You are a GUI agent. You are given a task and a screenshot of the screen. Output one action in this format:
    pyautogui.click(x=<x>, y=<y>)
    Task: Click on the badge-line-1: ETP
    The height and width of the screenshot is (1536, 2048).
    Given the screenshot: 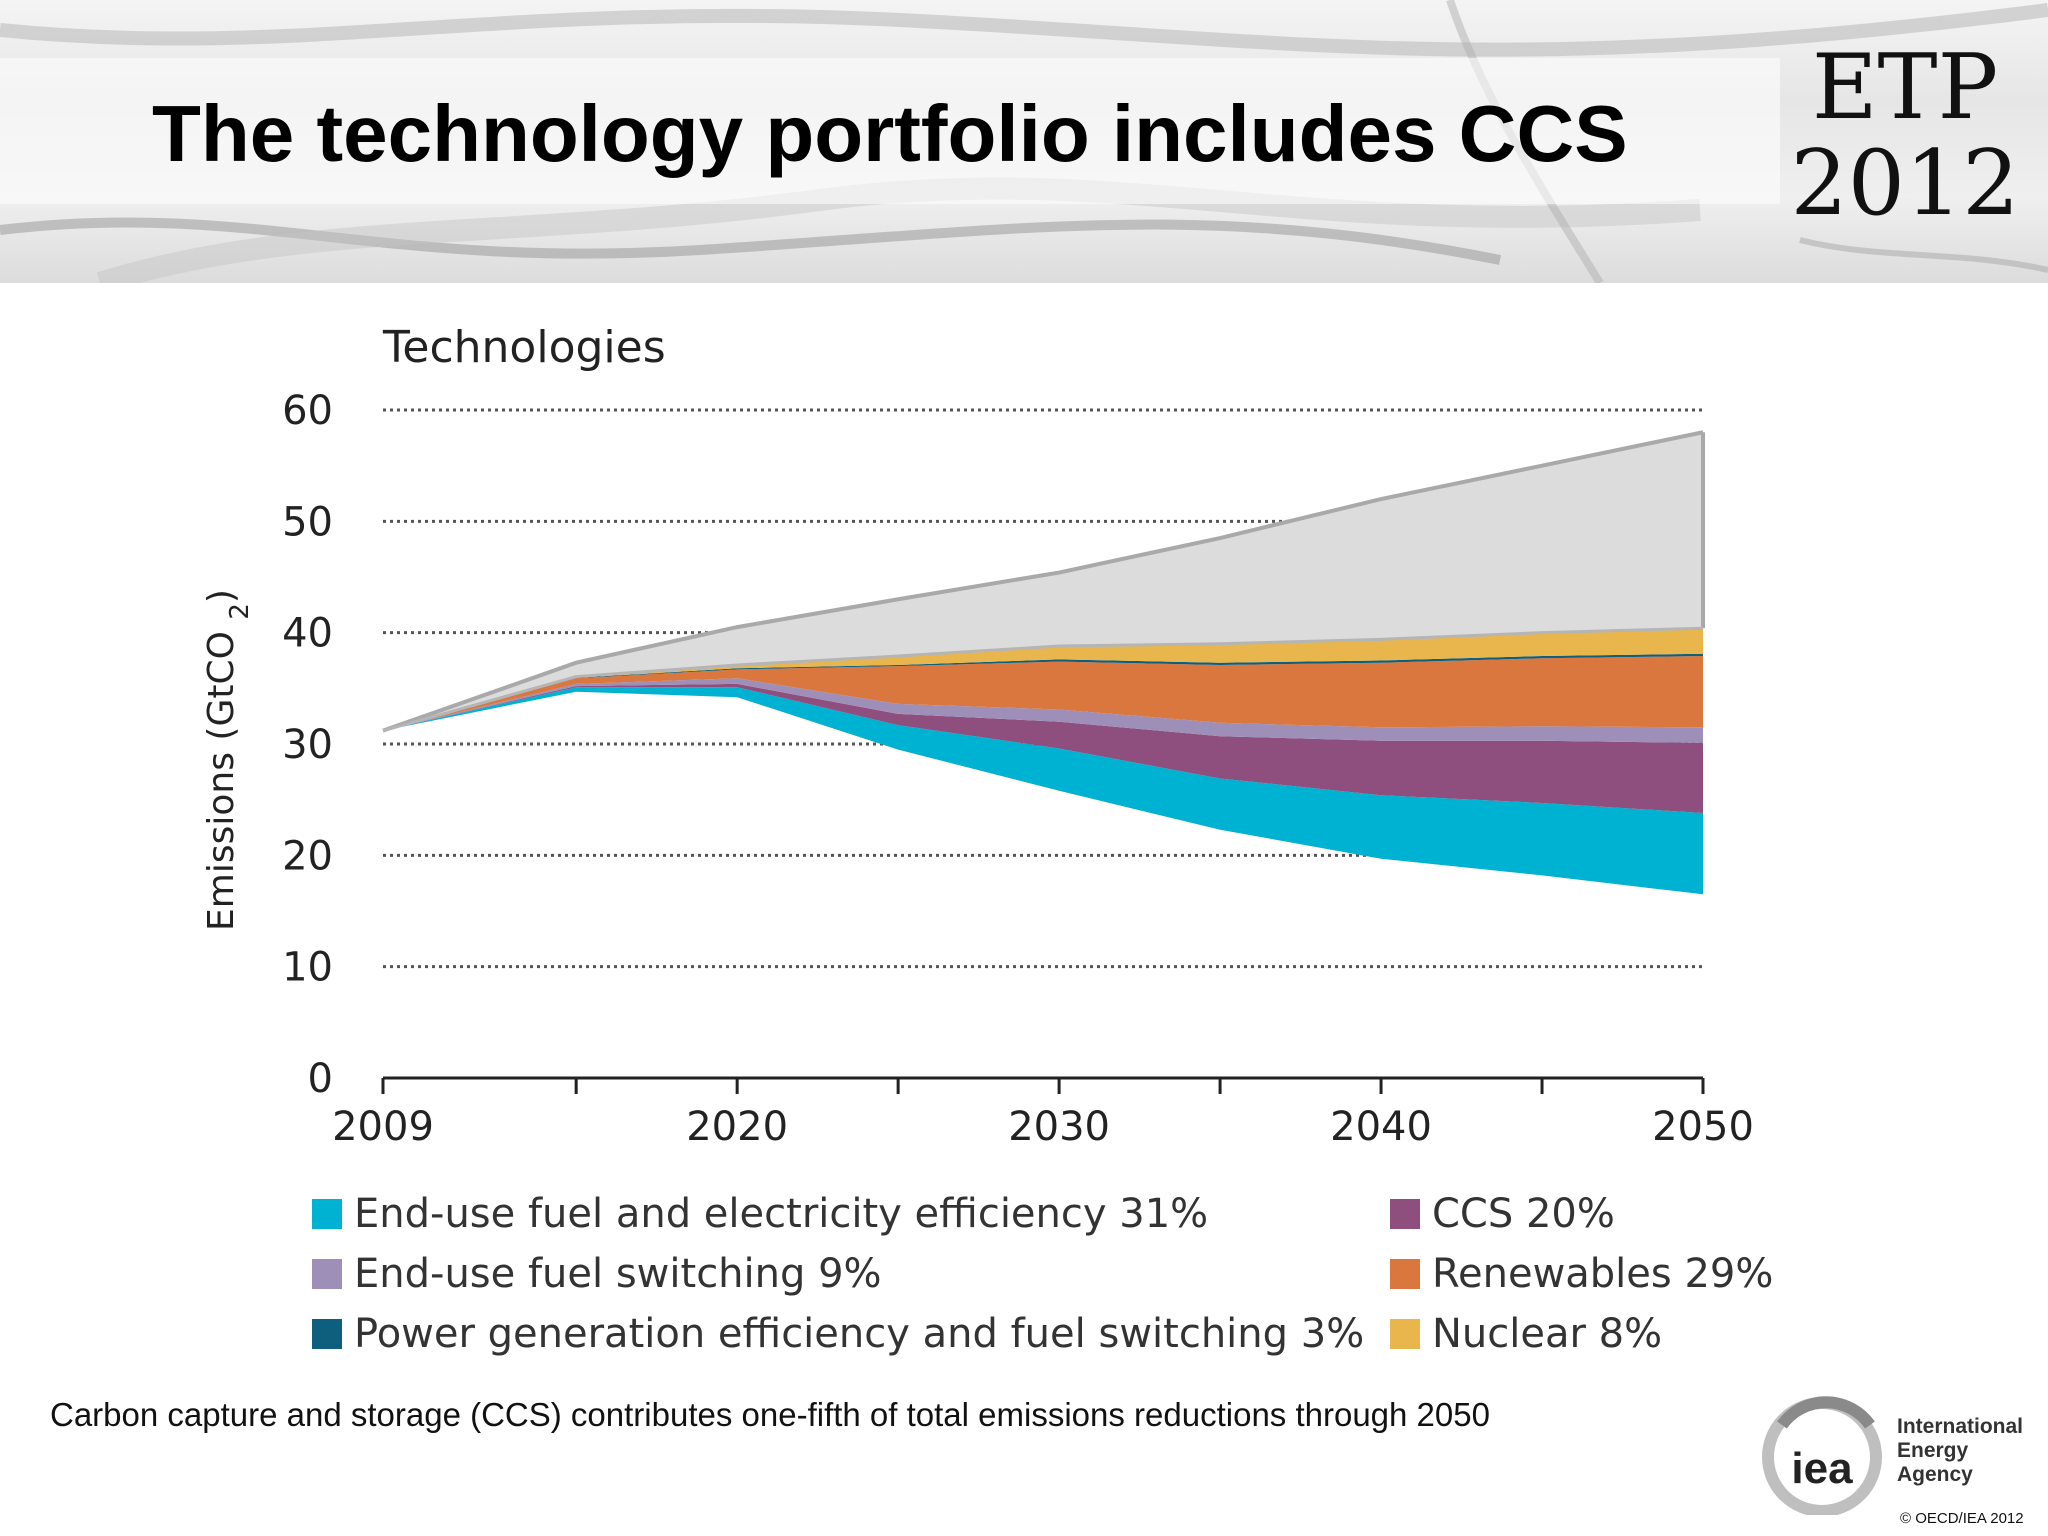 What is the action you would take?
    pyautogui.click(x=1905, y=87)
    